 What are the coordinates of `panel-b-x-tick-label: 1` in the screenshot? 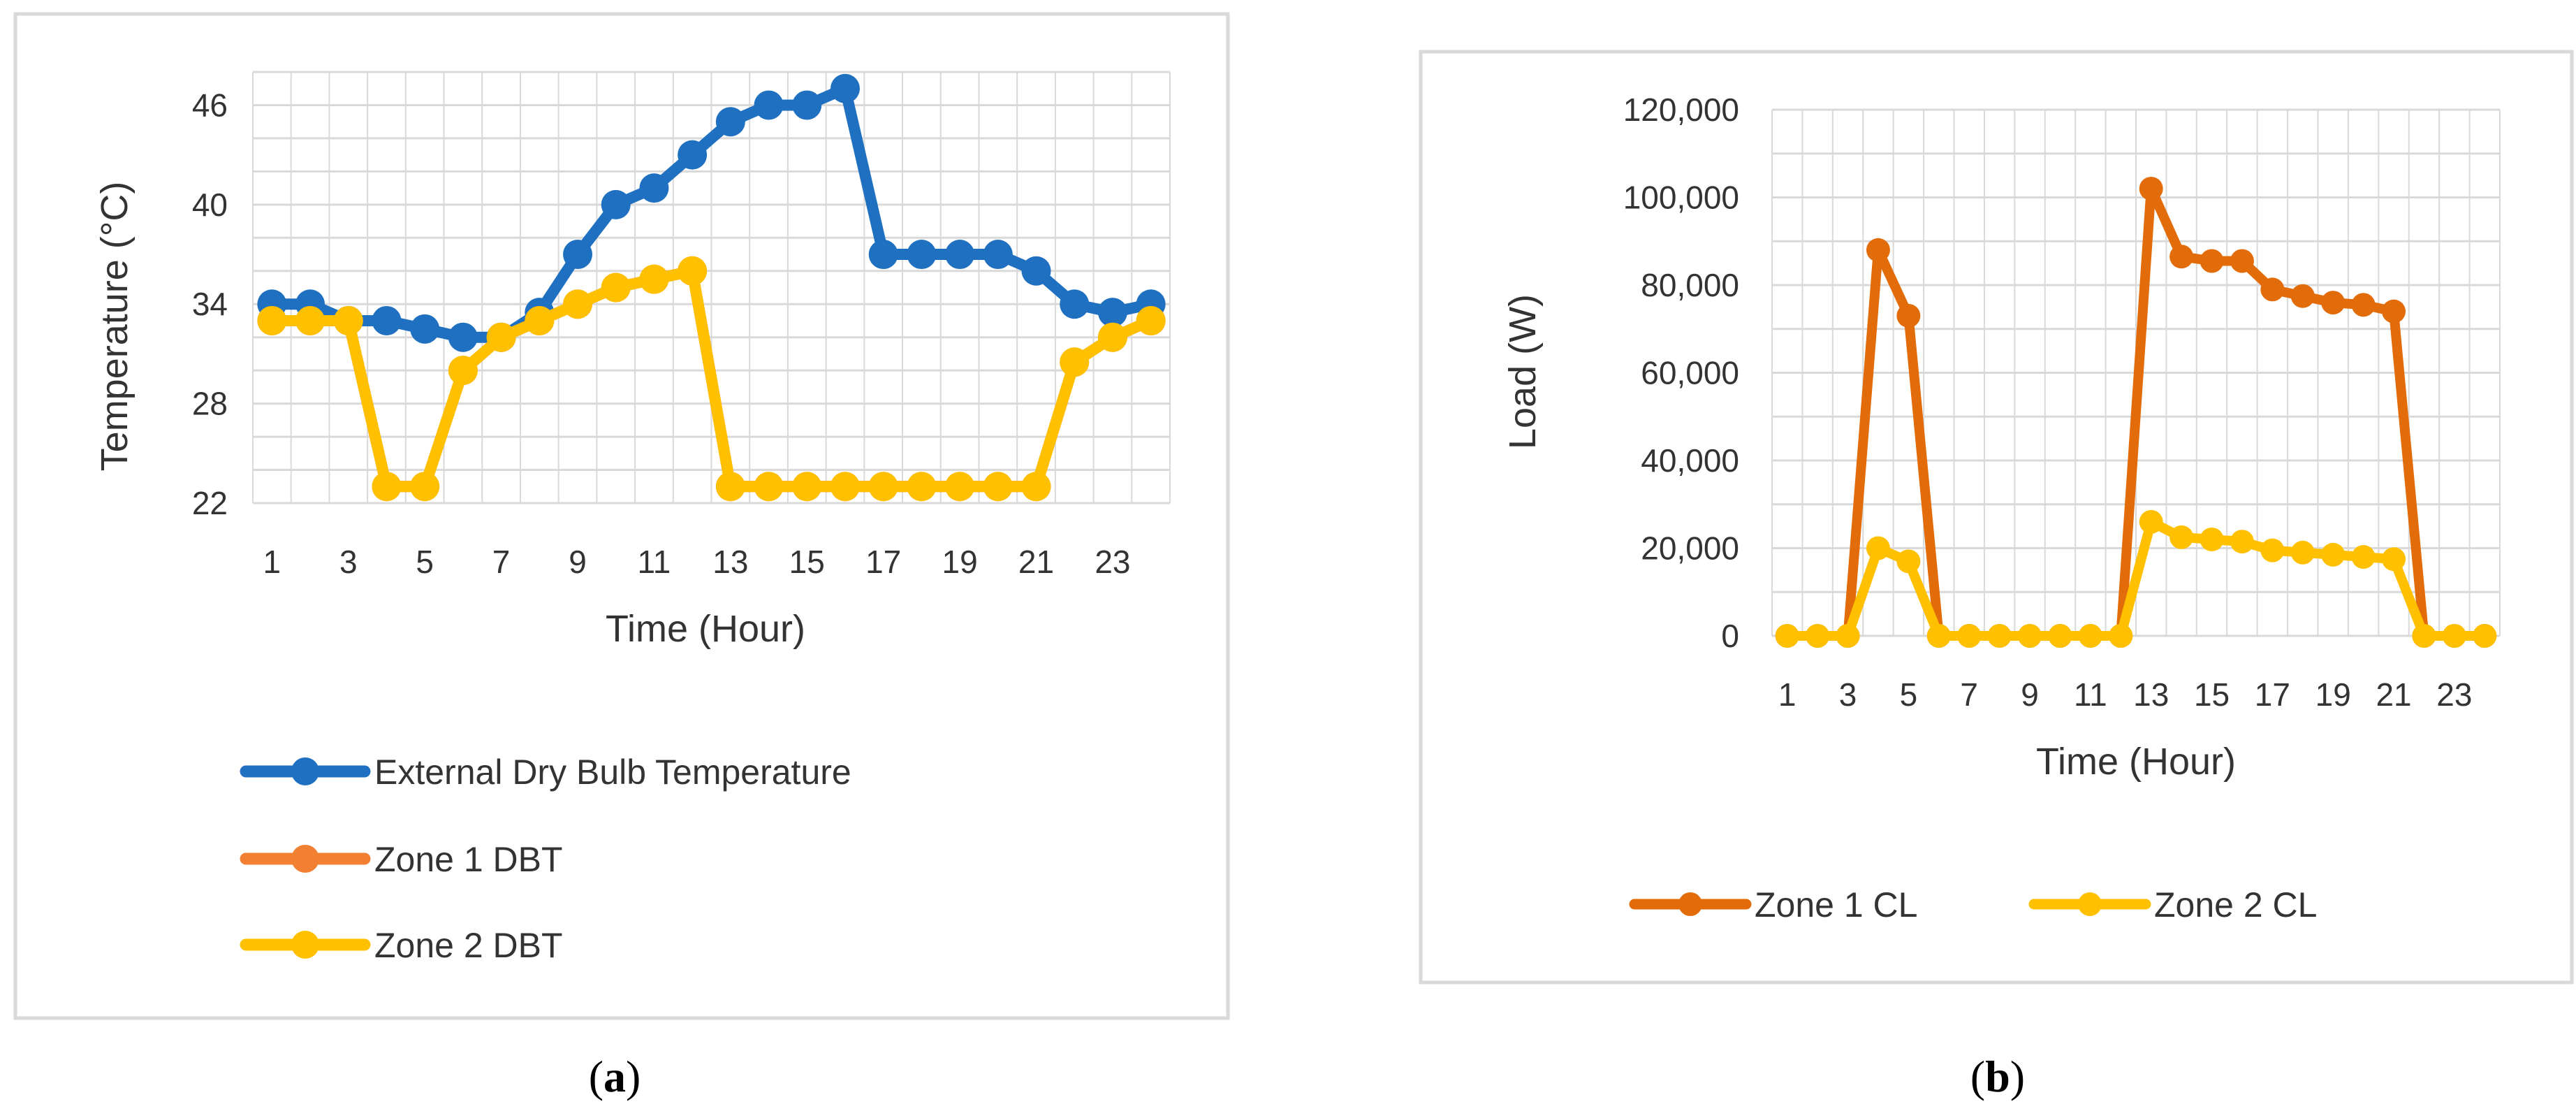 It's located at (1787, 694).